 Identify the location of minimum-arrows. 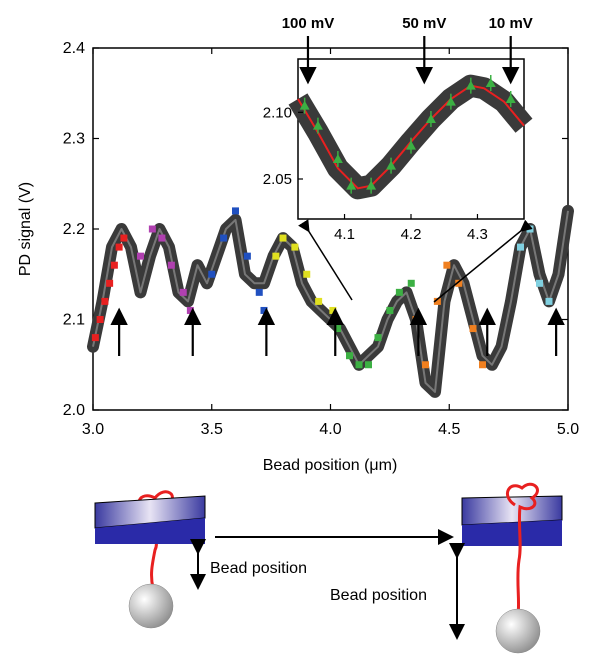
(337, 331).